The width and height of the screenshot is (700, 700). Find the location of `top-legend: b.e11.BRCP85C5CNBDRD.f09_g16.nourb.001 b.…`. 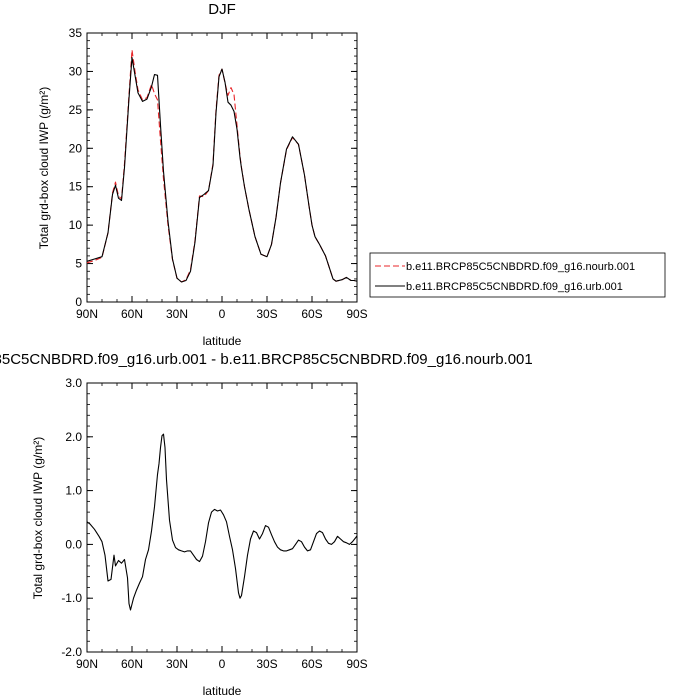

top-legend: b.e11.BRCP85C5CNBDRD.f09_g16.nourb.001 b.… is located at coordinates (517, 275).